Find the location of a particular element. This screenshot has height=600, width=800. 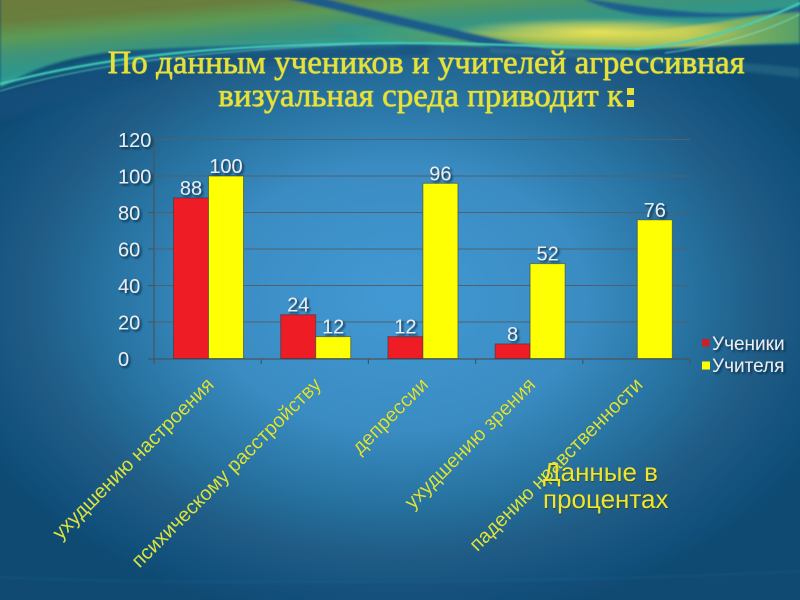

svg-text: депрессии is located at coordinates (390, 416).